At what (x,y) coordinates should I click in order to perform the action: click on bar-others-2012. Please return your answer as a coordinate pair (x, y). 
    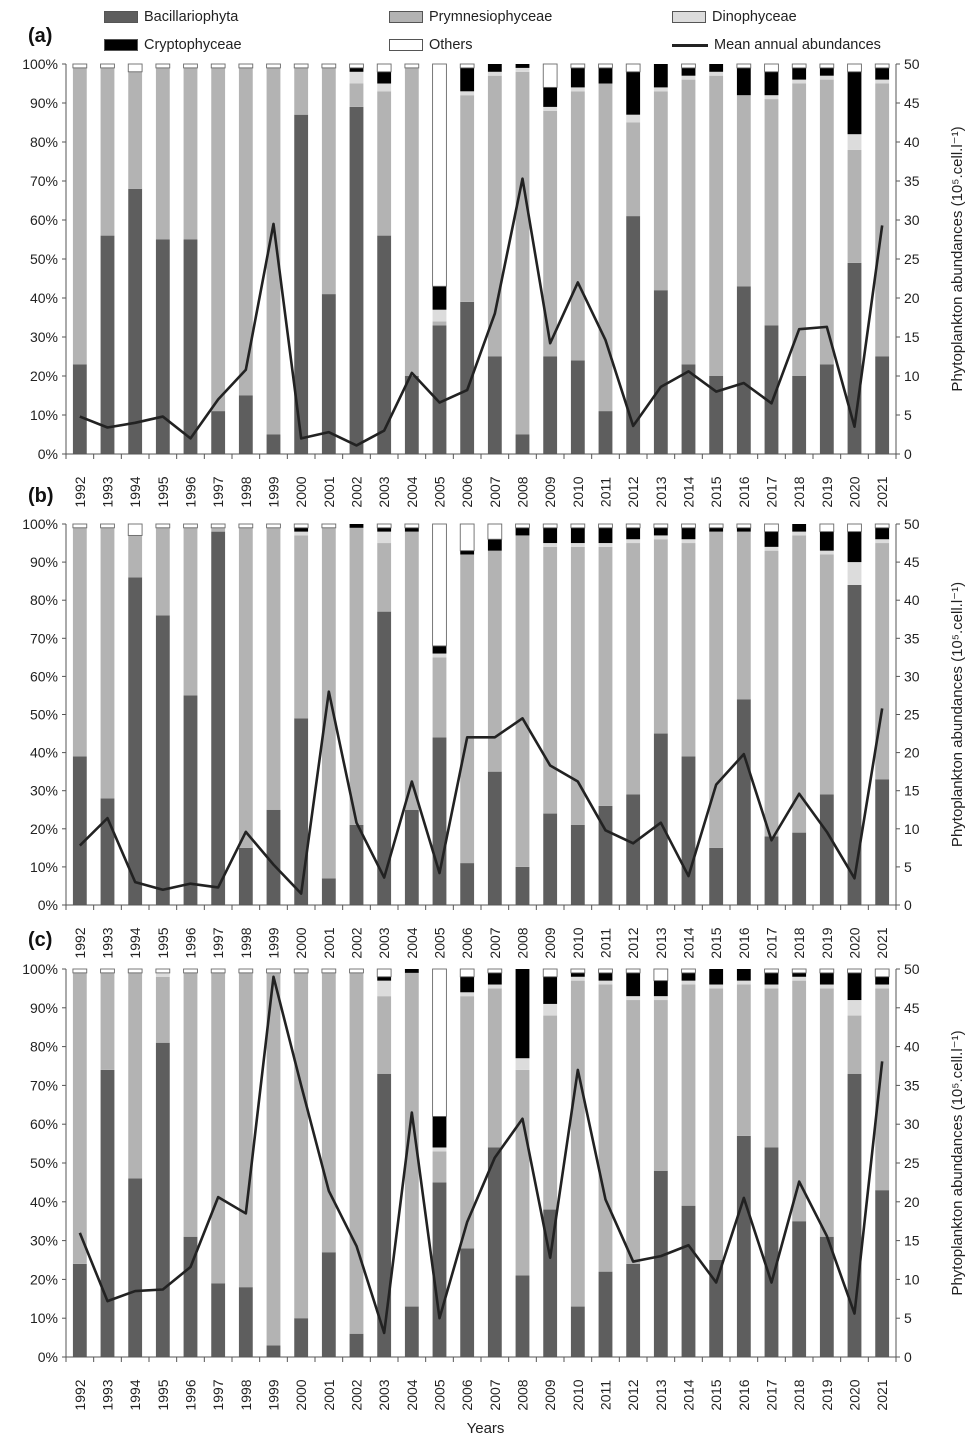
    Looking at the image, I should click on (633, 526).